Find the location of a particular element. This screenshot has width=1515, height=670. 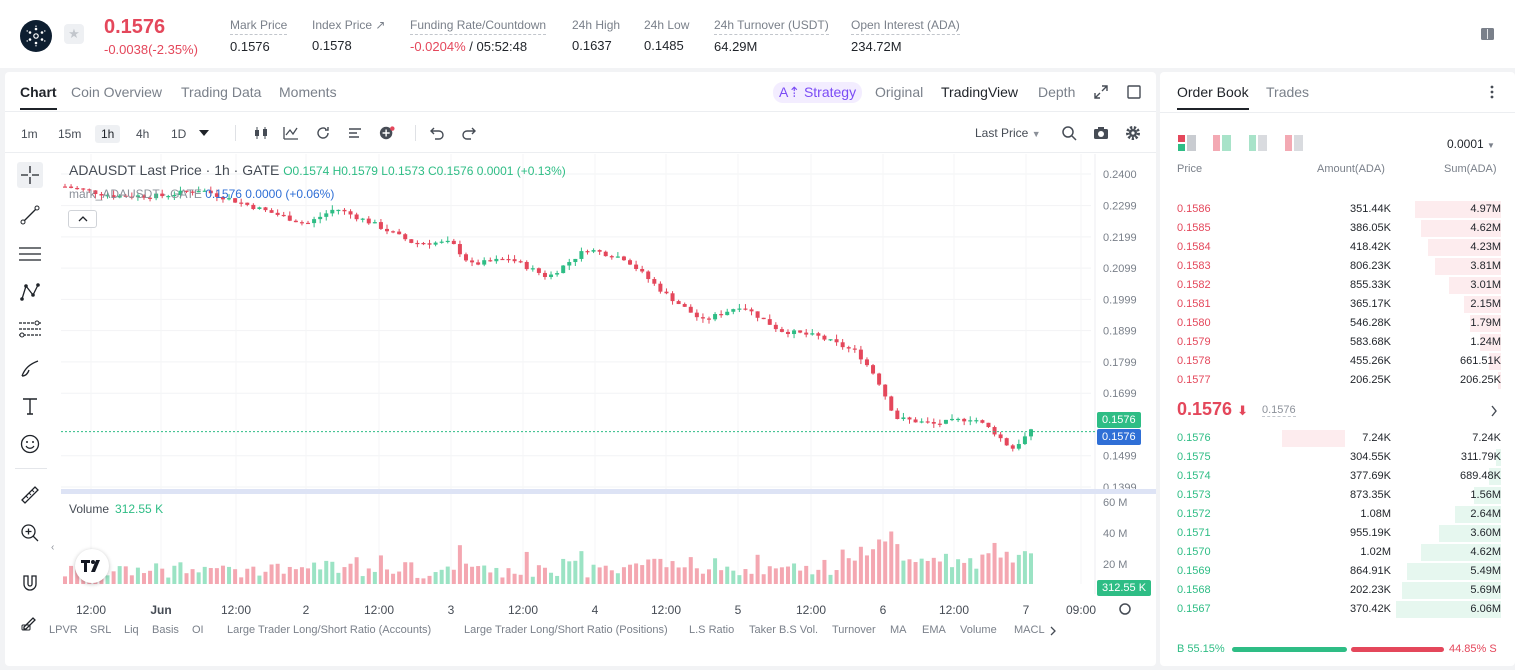

more-icon is located at coordinates (1492, 92).